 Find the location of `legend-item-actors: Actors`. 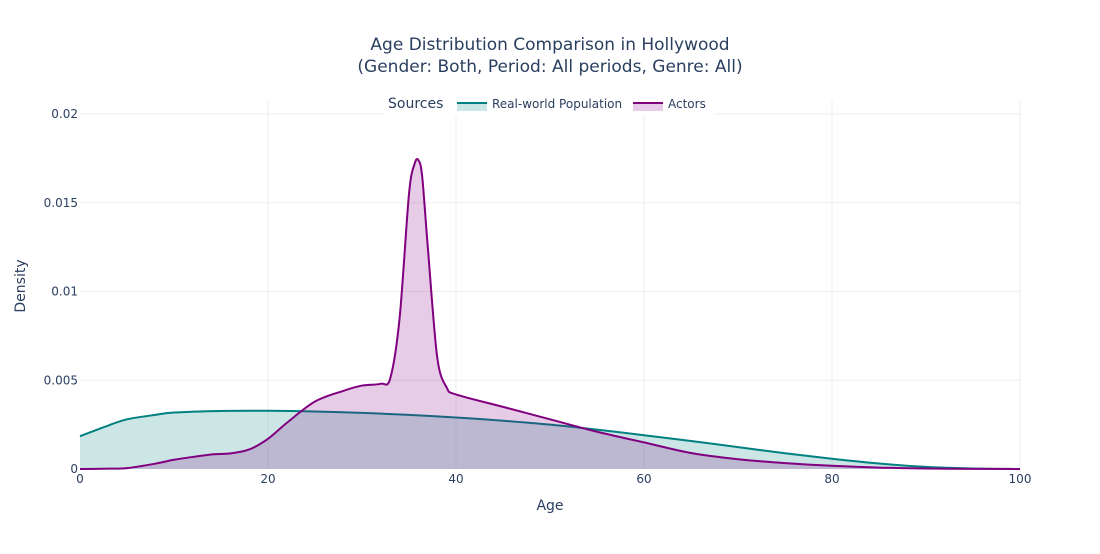

legend-item-actors: Actors is located at coordinates (669, 104).